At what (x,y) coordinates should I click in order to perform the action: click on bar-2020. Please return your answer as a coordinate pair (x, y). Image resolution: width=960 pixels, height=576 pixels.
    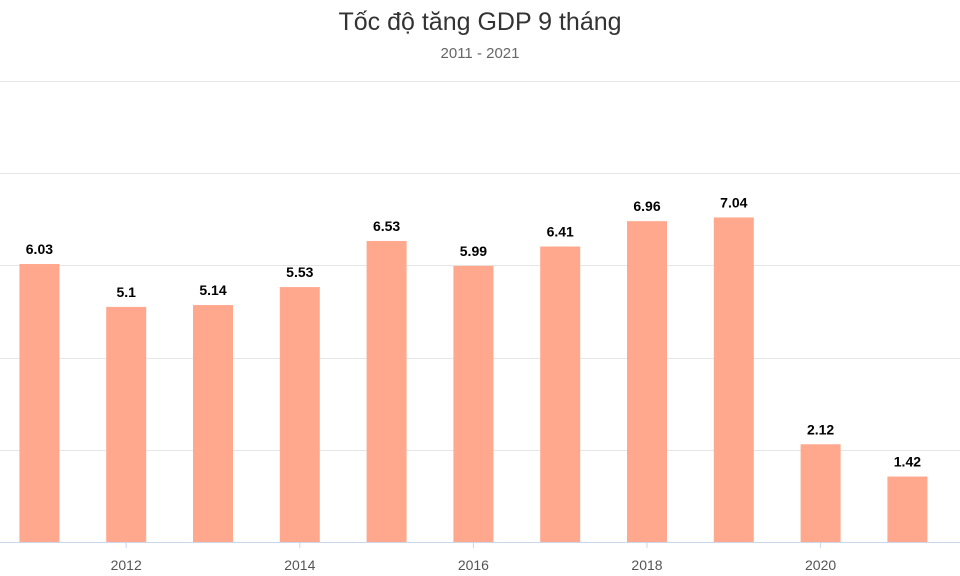
    Looking at the image, I should click on (820, 493).